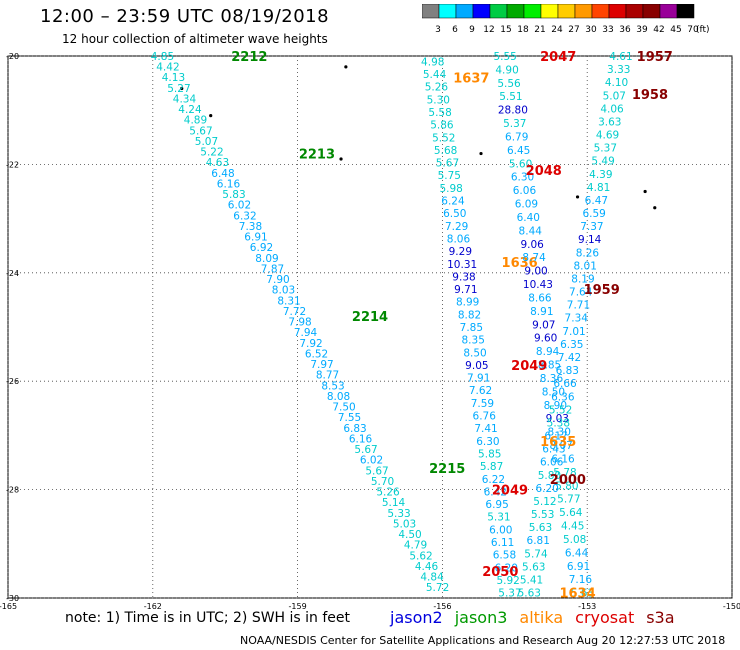 This screenshot has width=740, height=650. Describe the element at coordinates (432, 578) in the screenshot. I see `wave-height-value: 4.84` at that location.